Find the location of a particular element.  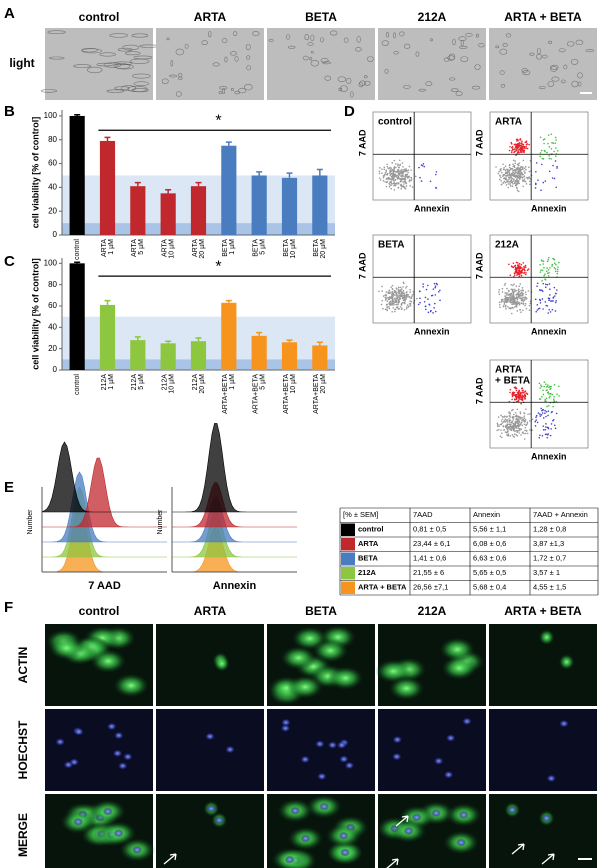

plot-frame is located at coordinates (422, 156).